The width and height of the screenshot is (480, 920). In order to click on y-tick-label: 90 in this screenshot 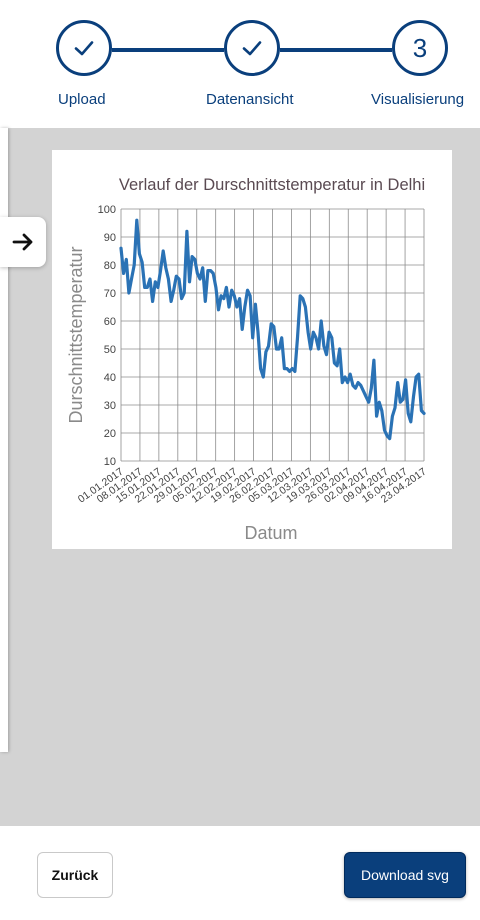, I will do `click(110, 238)`.